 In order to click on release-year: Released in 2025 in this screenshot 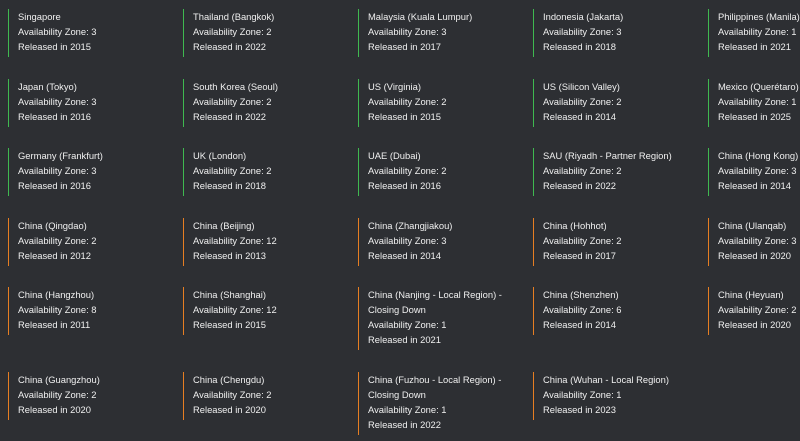, I will do `click(754, 116)`.